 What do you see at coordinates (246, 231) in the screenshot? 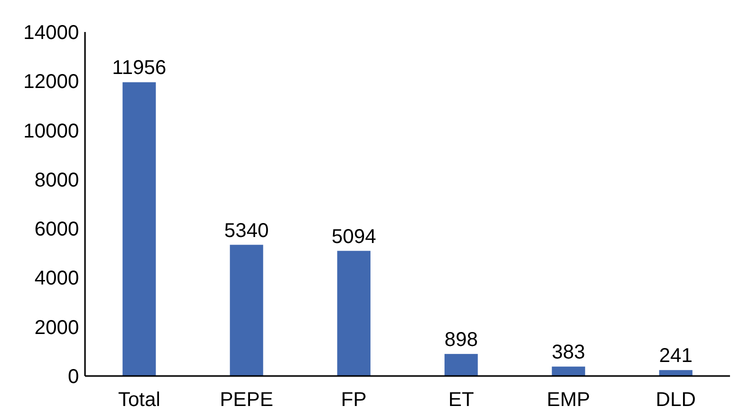
I see `data-label: 5340` at bounding box center [246, 231].